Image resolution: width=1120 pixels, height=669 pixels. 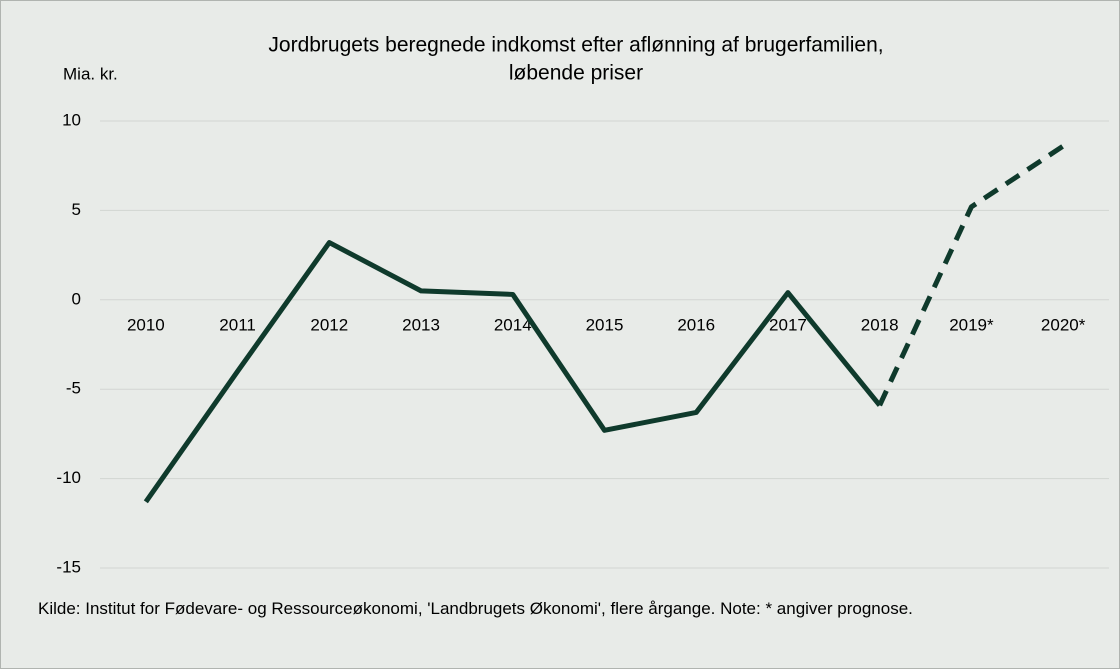 What do you see at coordinates (880, 324) in the screenshot?
I see `x-tick-label: 2018` at bounding box center [880, 324].